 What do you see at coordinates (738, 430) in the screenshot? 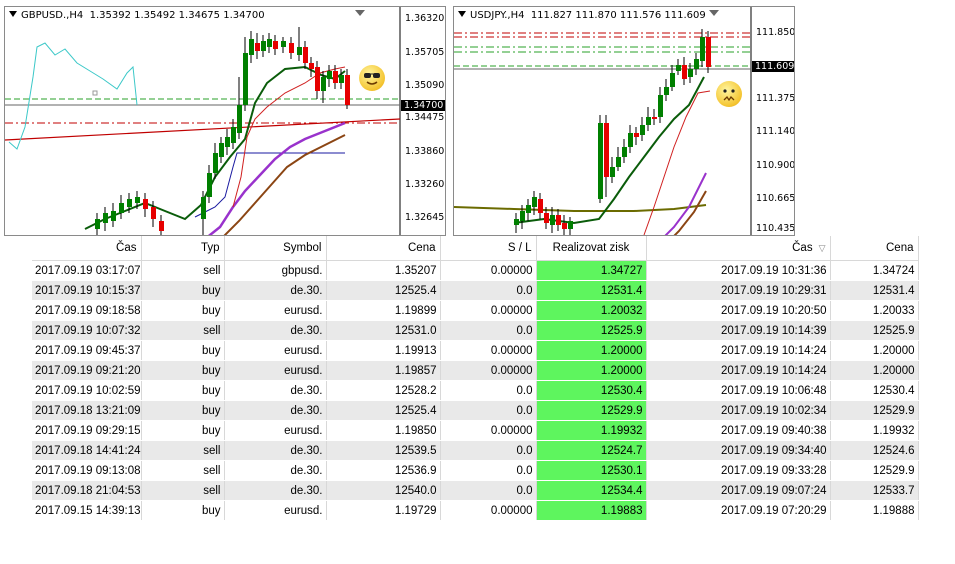
I see `cell-close-time: 2017.09.19 09:40:38` at bounding box center [738, 430].